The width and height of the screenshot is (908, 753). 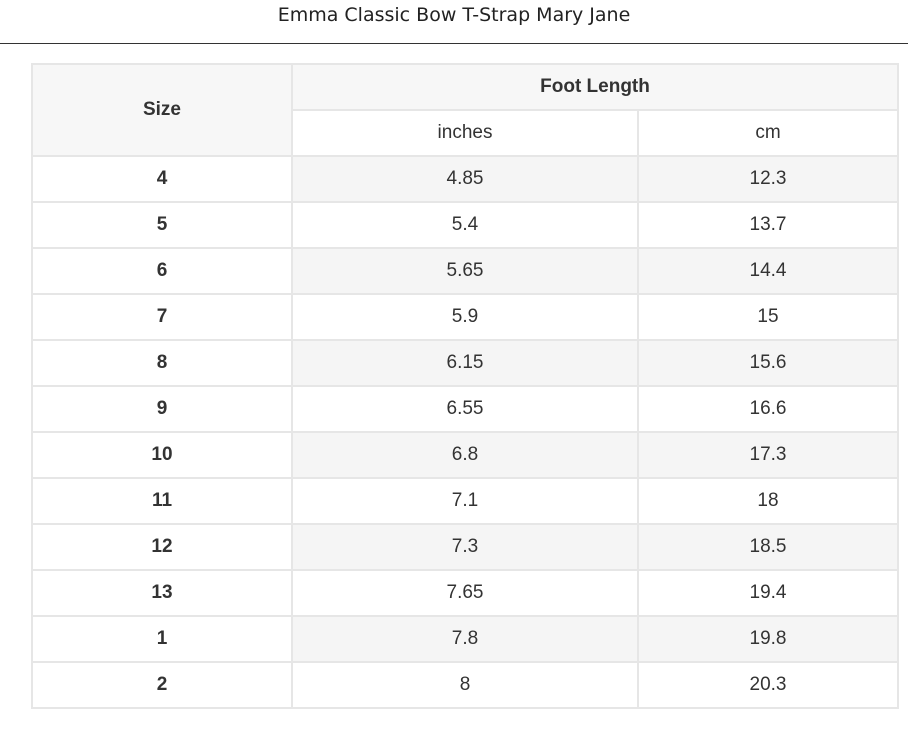 What do you see at coordinates (454, 22) in the screenshot?
I see `page-title: Emma Classic Bow T-Strap Mary Jane` at bounding box center [454, 22].